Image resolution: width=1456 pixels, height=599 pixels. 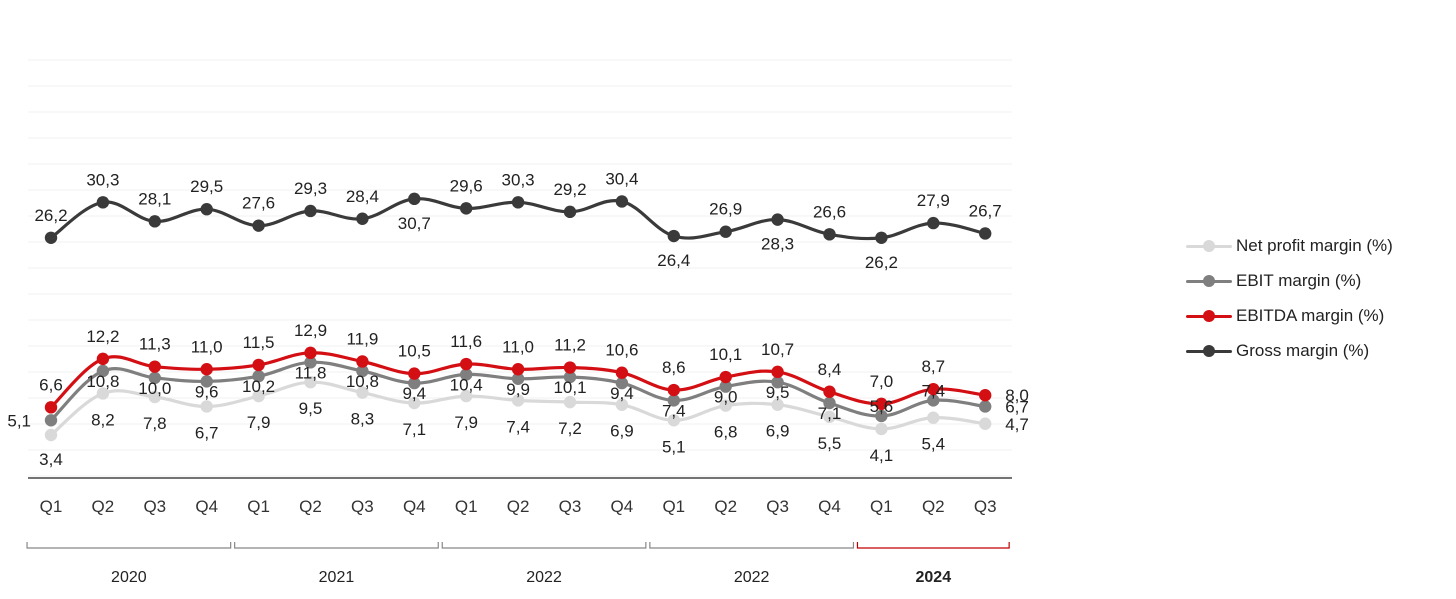 I want to click on data-label-ebit: 6,7, so click(x=1017, y=406).